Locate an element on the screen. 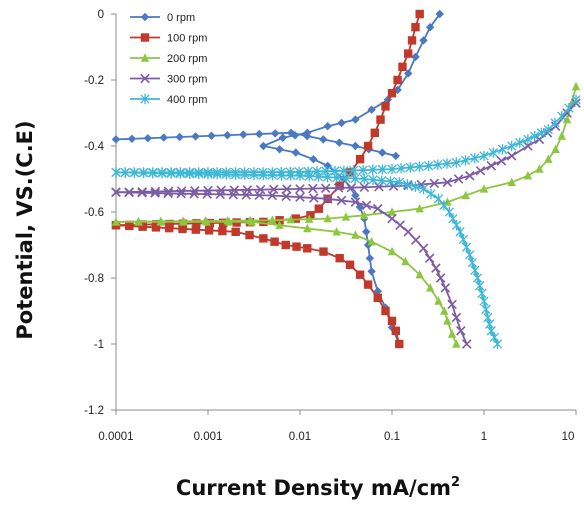  legend-label: 300 rpm is located at coordinates (187, 80).